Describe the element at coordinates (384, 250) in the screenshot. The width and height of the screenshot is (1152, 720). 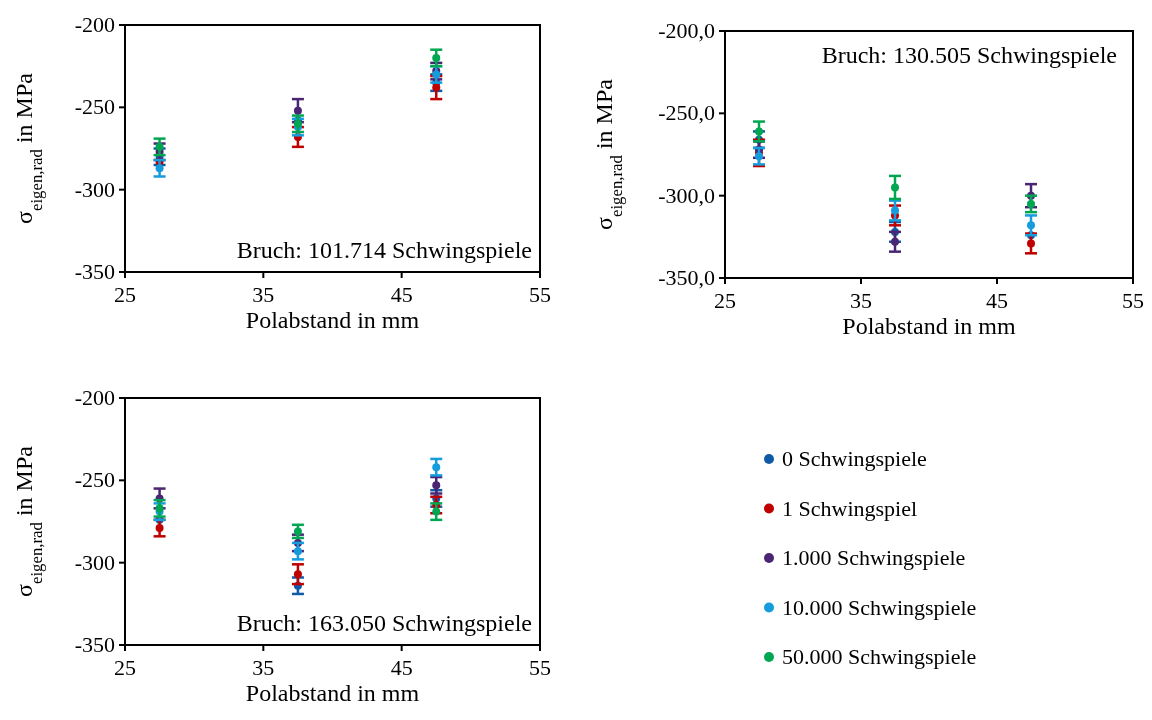
I see `annotation: Bruch: 101.714 Schwingspiele` at that location.